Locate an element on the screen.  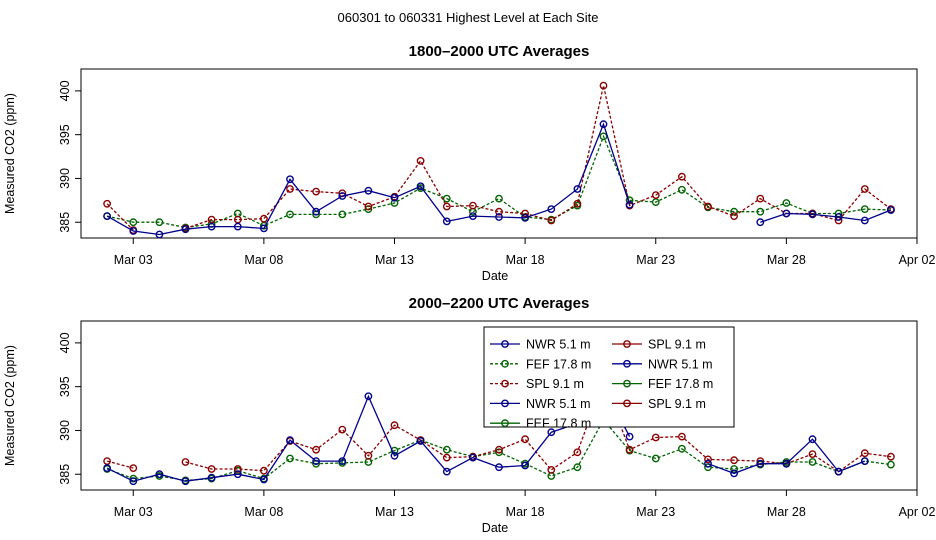
plot-title: 2000–2200 UTC Averages is located at coordinates (499, 303).